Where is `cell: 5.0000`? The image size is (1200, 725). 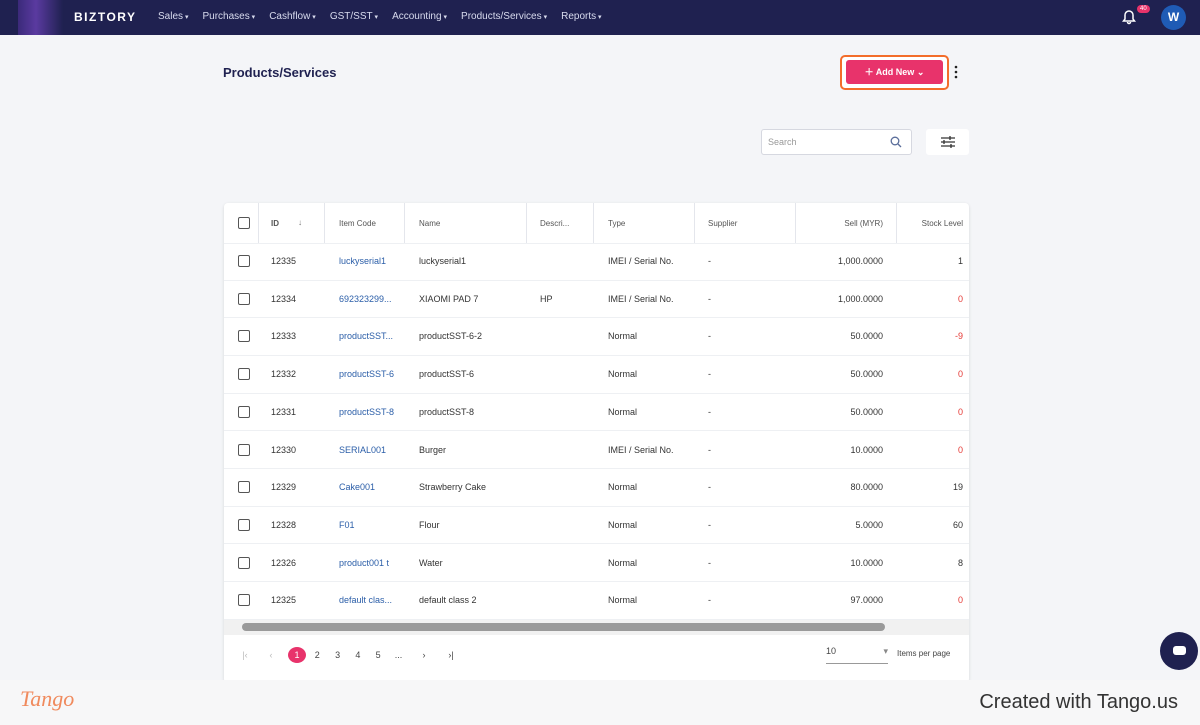
cell: 5.0000 is located at coordinates (869, 524).